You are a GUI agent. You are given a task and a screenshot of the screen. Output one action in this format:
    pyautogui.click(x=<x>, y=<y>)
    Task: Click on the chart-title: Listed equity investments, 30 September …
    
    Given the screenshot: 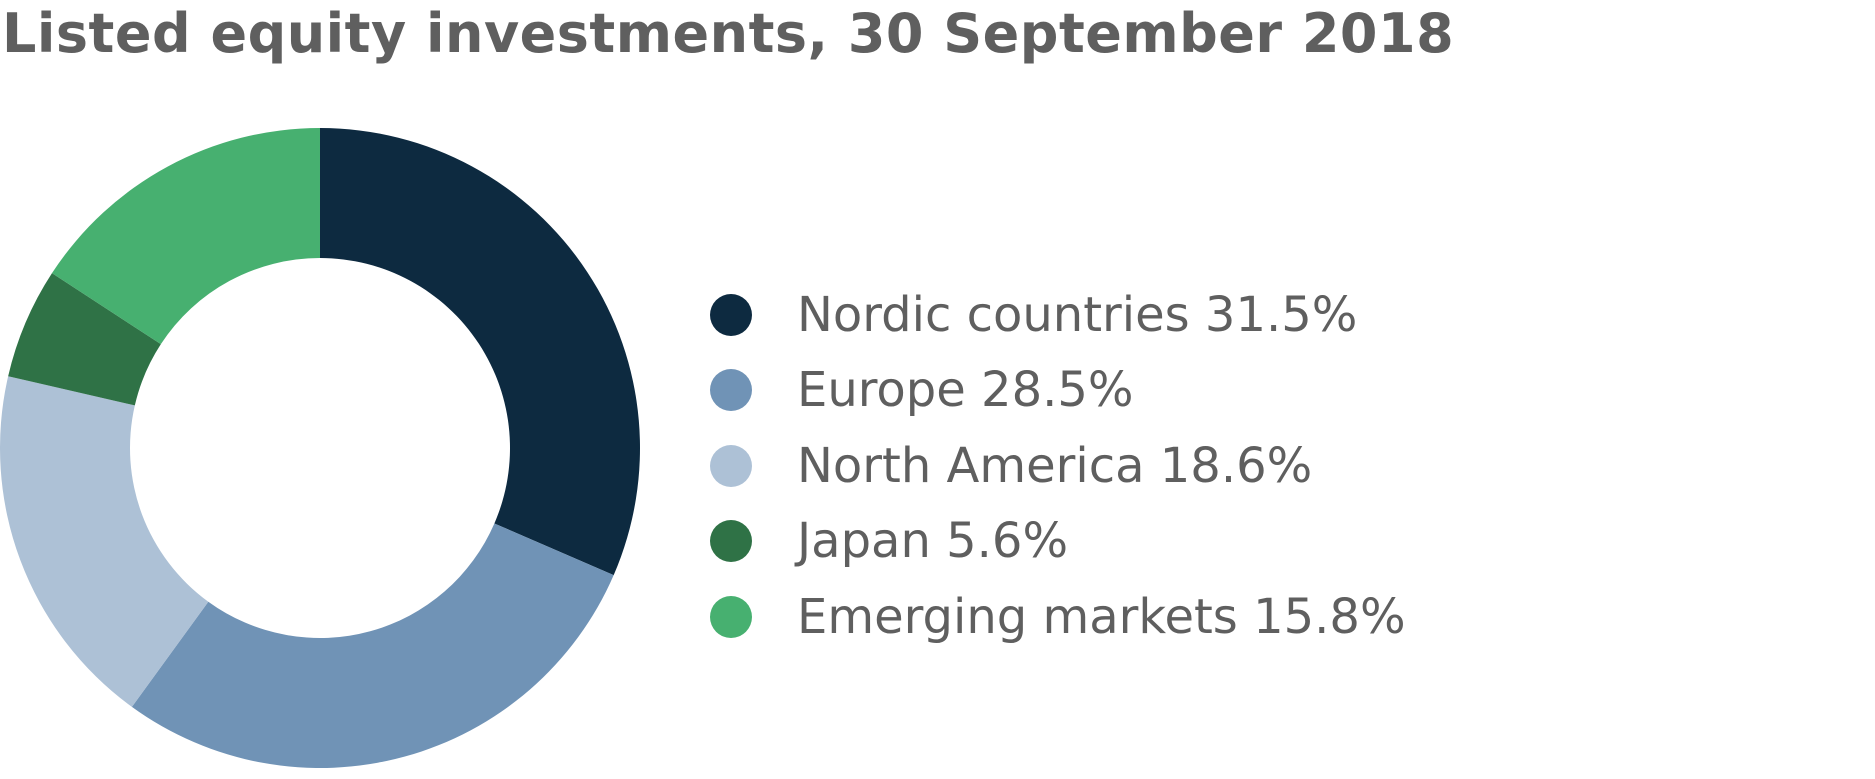 What is the action you would take?
    pyautogui.click(x=728, y=33)
    